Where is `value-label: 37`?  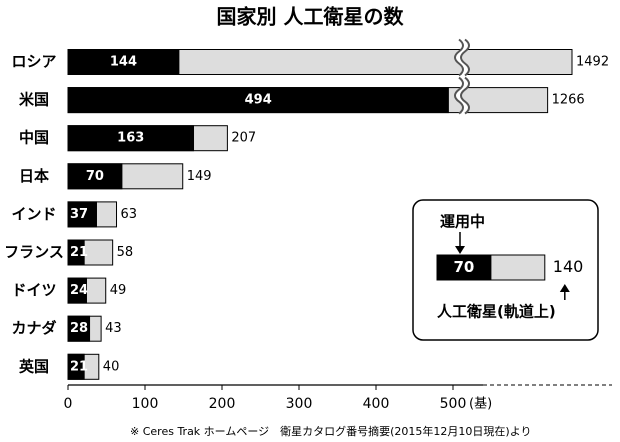 value-label: 37 is located at coordinates (79, 214).